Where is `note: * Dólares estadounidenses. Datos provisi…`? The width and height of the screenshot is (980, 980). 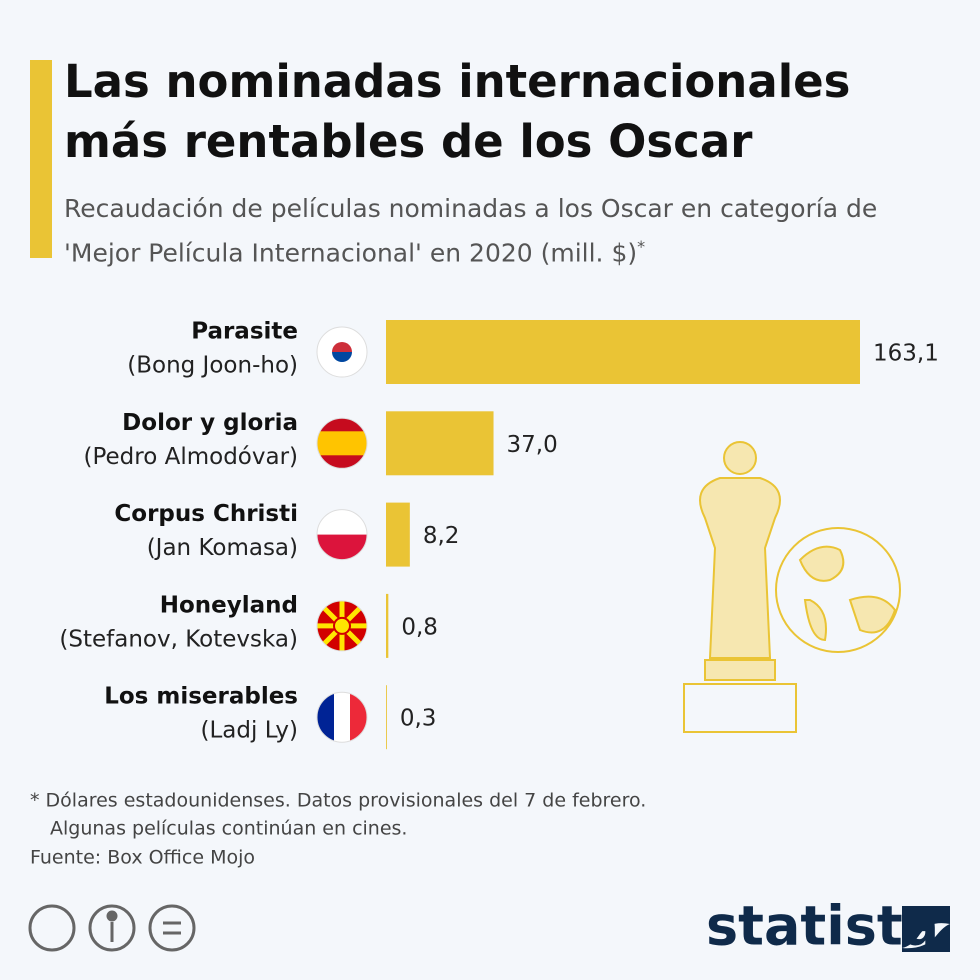
note: * Dólares estadounidenses. Datos provisi… is located at coordinates (338, 801).